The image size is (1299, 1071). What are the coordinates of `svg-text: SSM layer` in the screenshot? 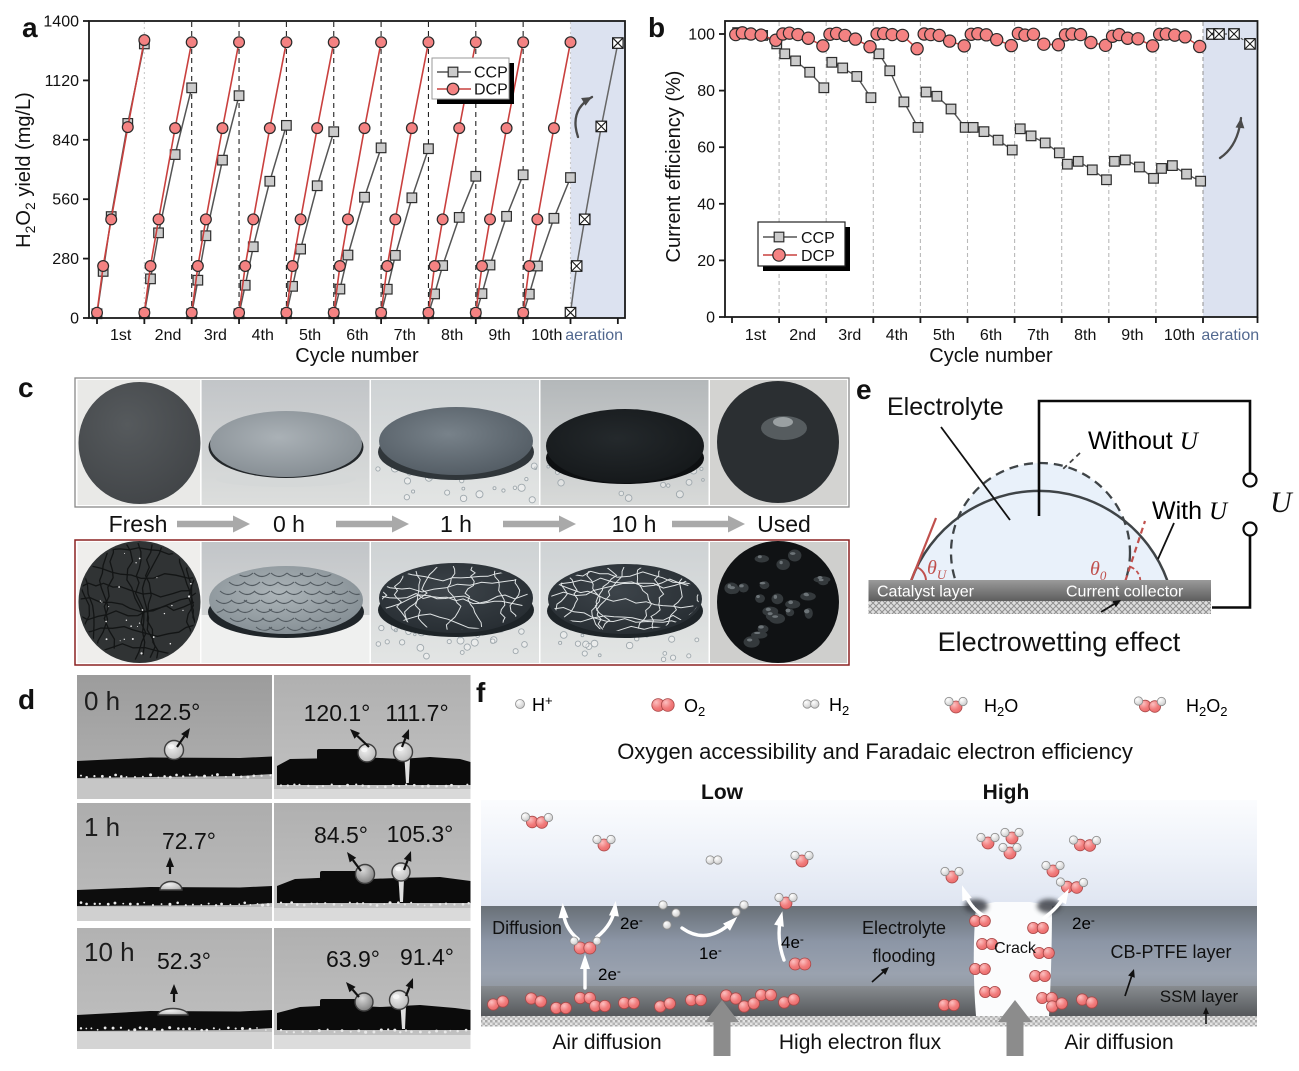 It's located at (1199, 996).